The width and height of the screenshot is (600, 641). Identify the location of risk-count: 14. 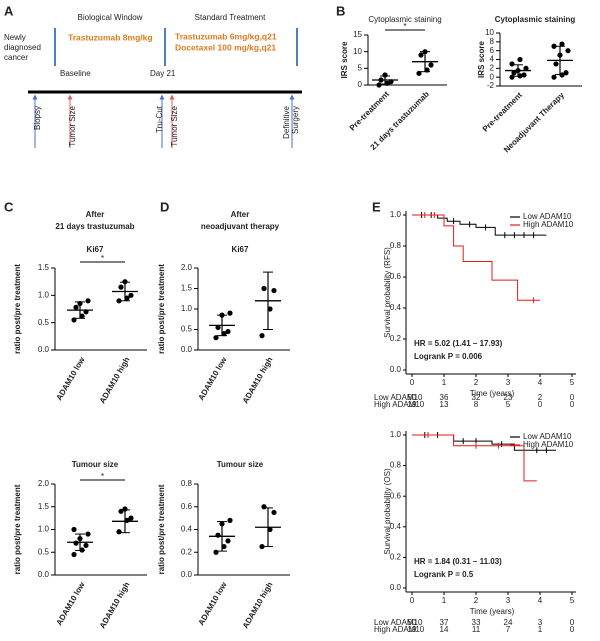
(444, 629).